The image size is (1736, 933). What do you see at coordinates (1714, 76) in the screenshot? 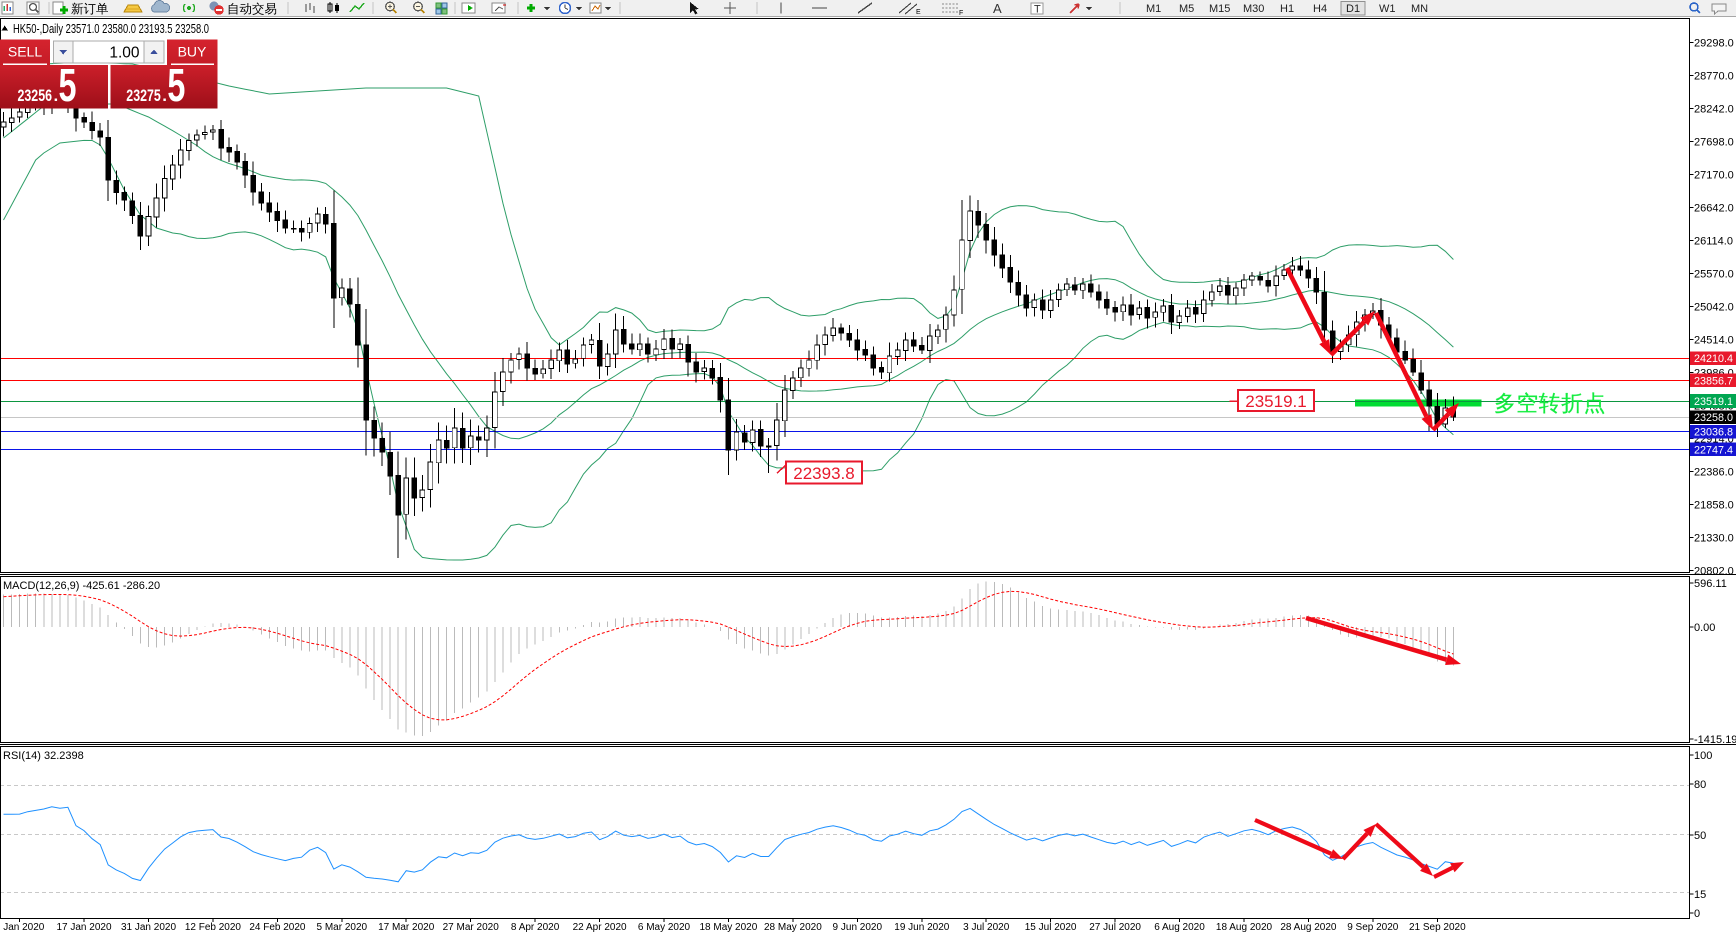
I see `svg-text: 28770.0` at bounding box center [1714, 76].